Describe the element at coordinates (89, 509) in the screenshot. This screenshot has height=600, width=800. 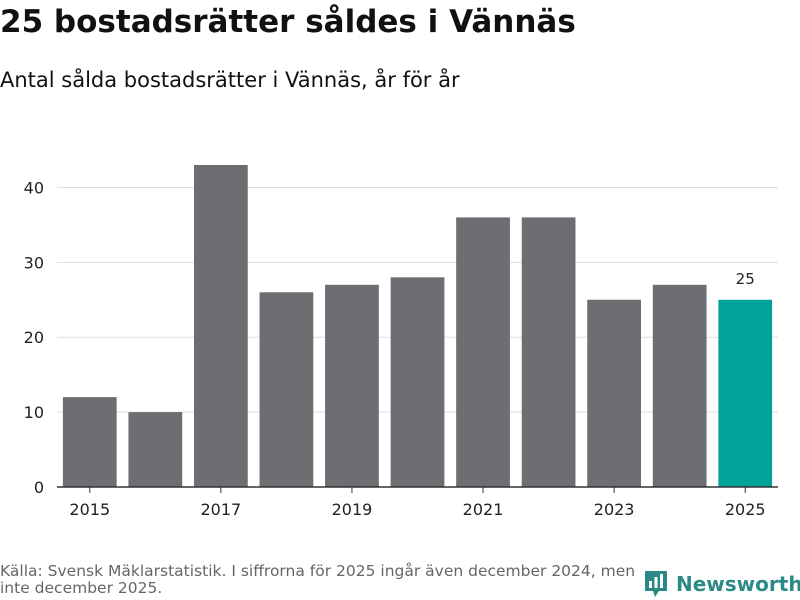
I see `x-tick-label: 2015` at that location.